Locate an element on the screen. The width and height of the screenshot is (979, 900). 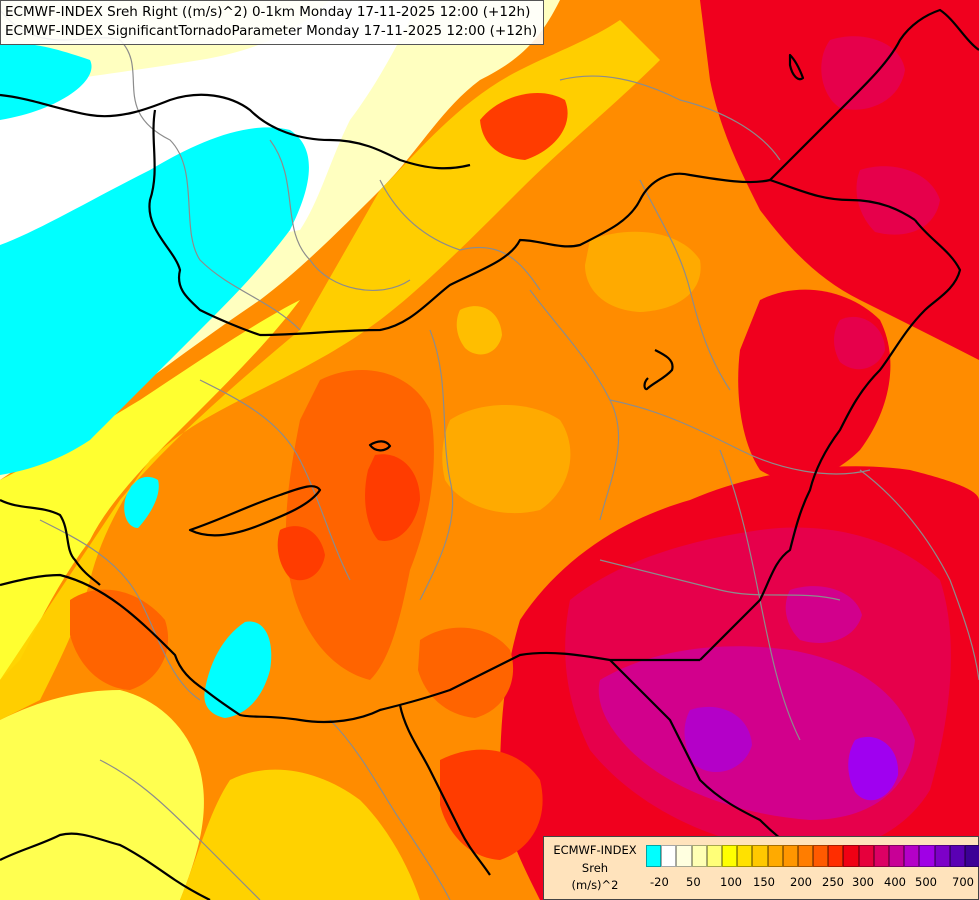
field-yellow-southwest is located at coordinates (102, 795).